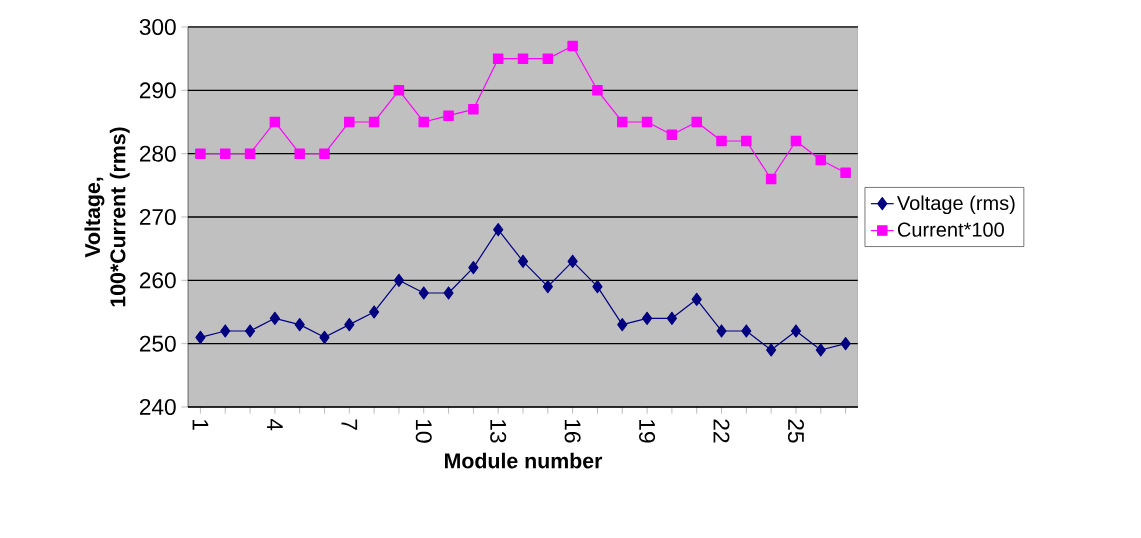 Image resolution: width=1141 pixels, height=538 pixels. What do you see at coordinates (157, 27) in the screenshot?
I see `y-tick-label: 300` at bounding box center [157, 27].